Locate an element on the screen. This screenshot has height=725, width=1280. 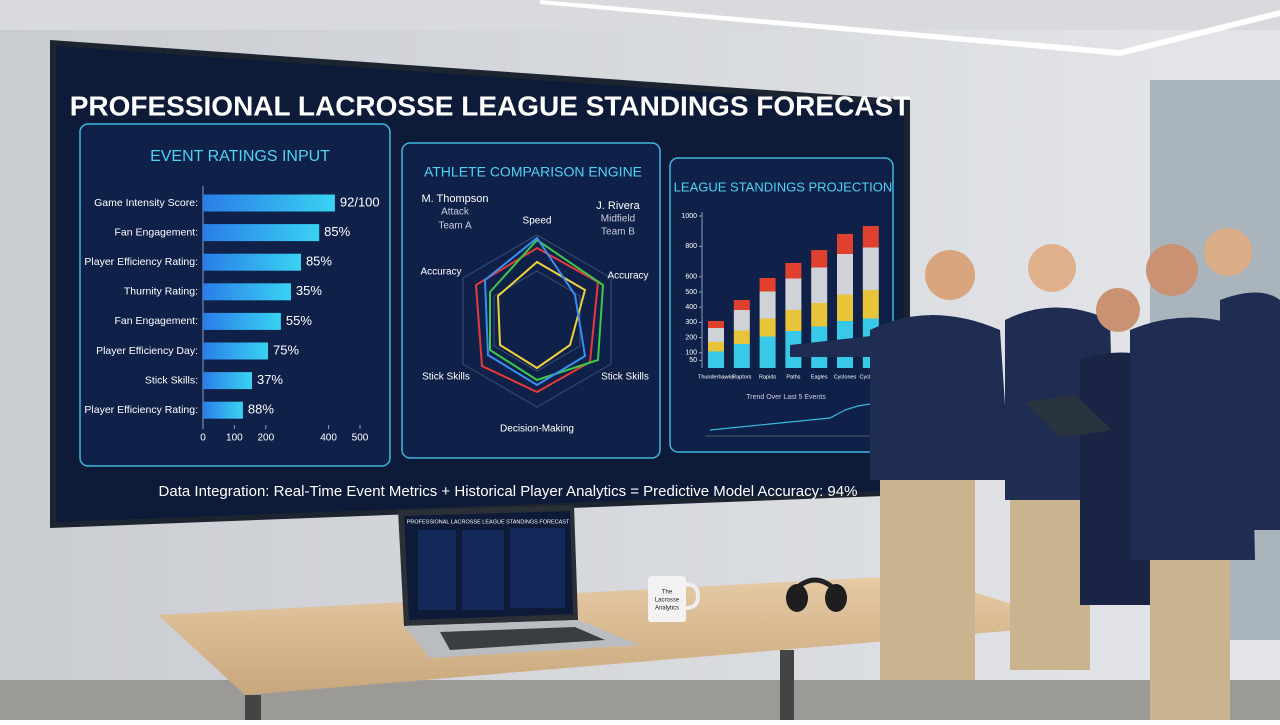
comparison-panel is located at coordinates (531, 300).